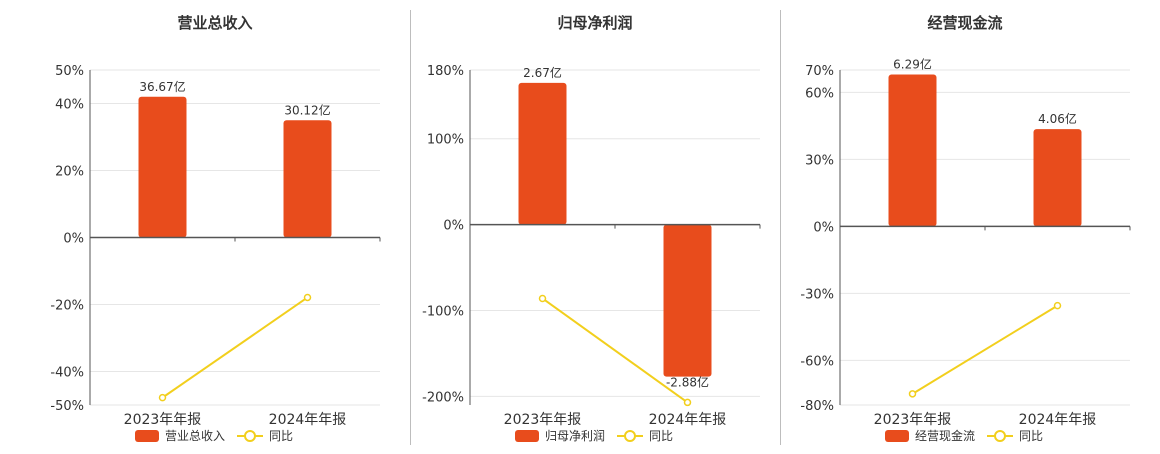 The image size is (1160, 454). Describe the element at coordinates (307, 109) in the screenshot. I see `bar-data-label: 30.12亿` at that location.